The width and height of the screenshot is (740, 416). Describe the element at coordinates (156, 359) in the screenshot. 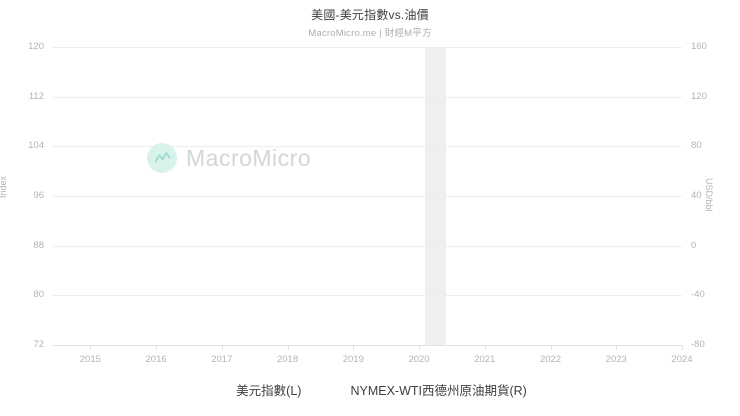

I see `x-axis-tick-label: 2016` at that location.